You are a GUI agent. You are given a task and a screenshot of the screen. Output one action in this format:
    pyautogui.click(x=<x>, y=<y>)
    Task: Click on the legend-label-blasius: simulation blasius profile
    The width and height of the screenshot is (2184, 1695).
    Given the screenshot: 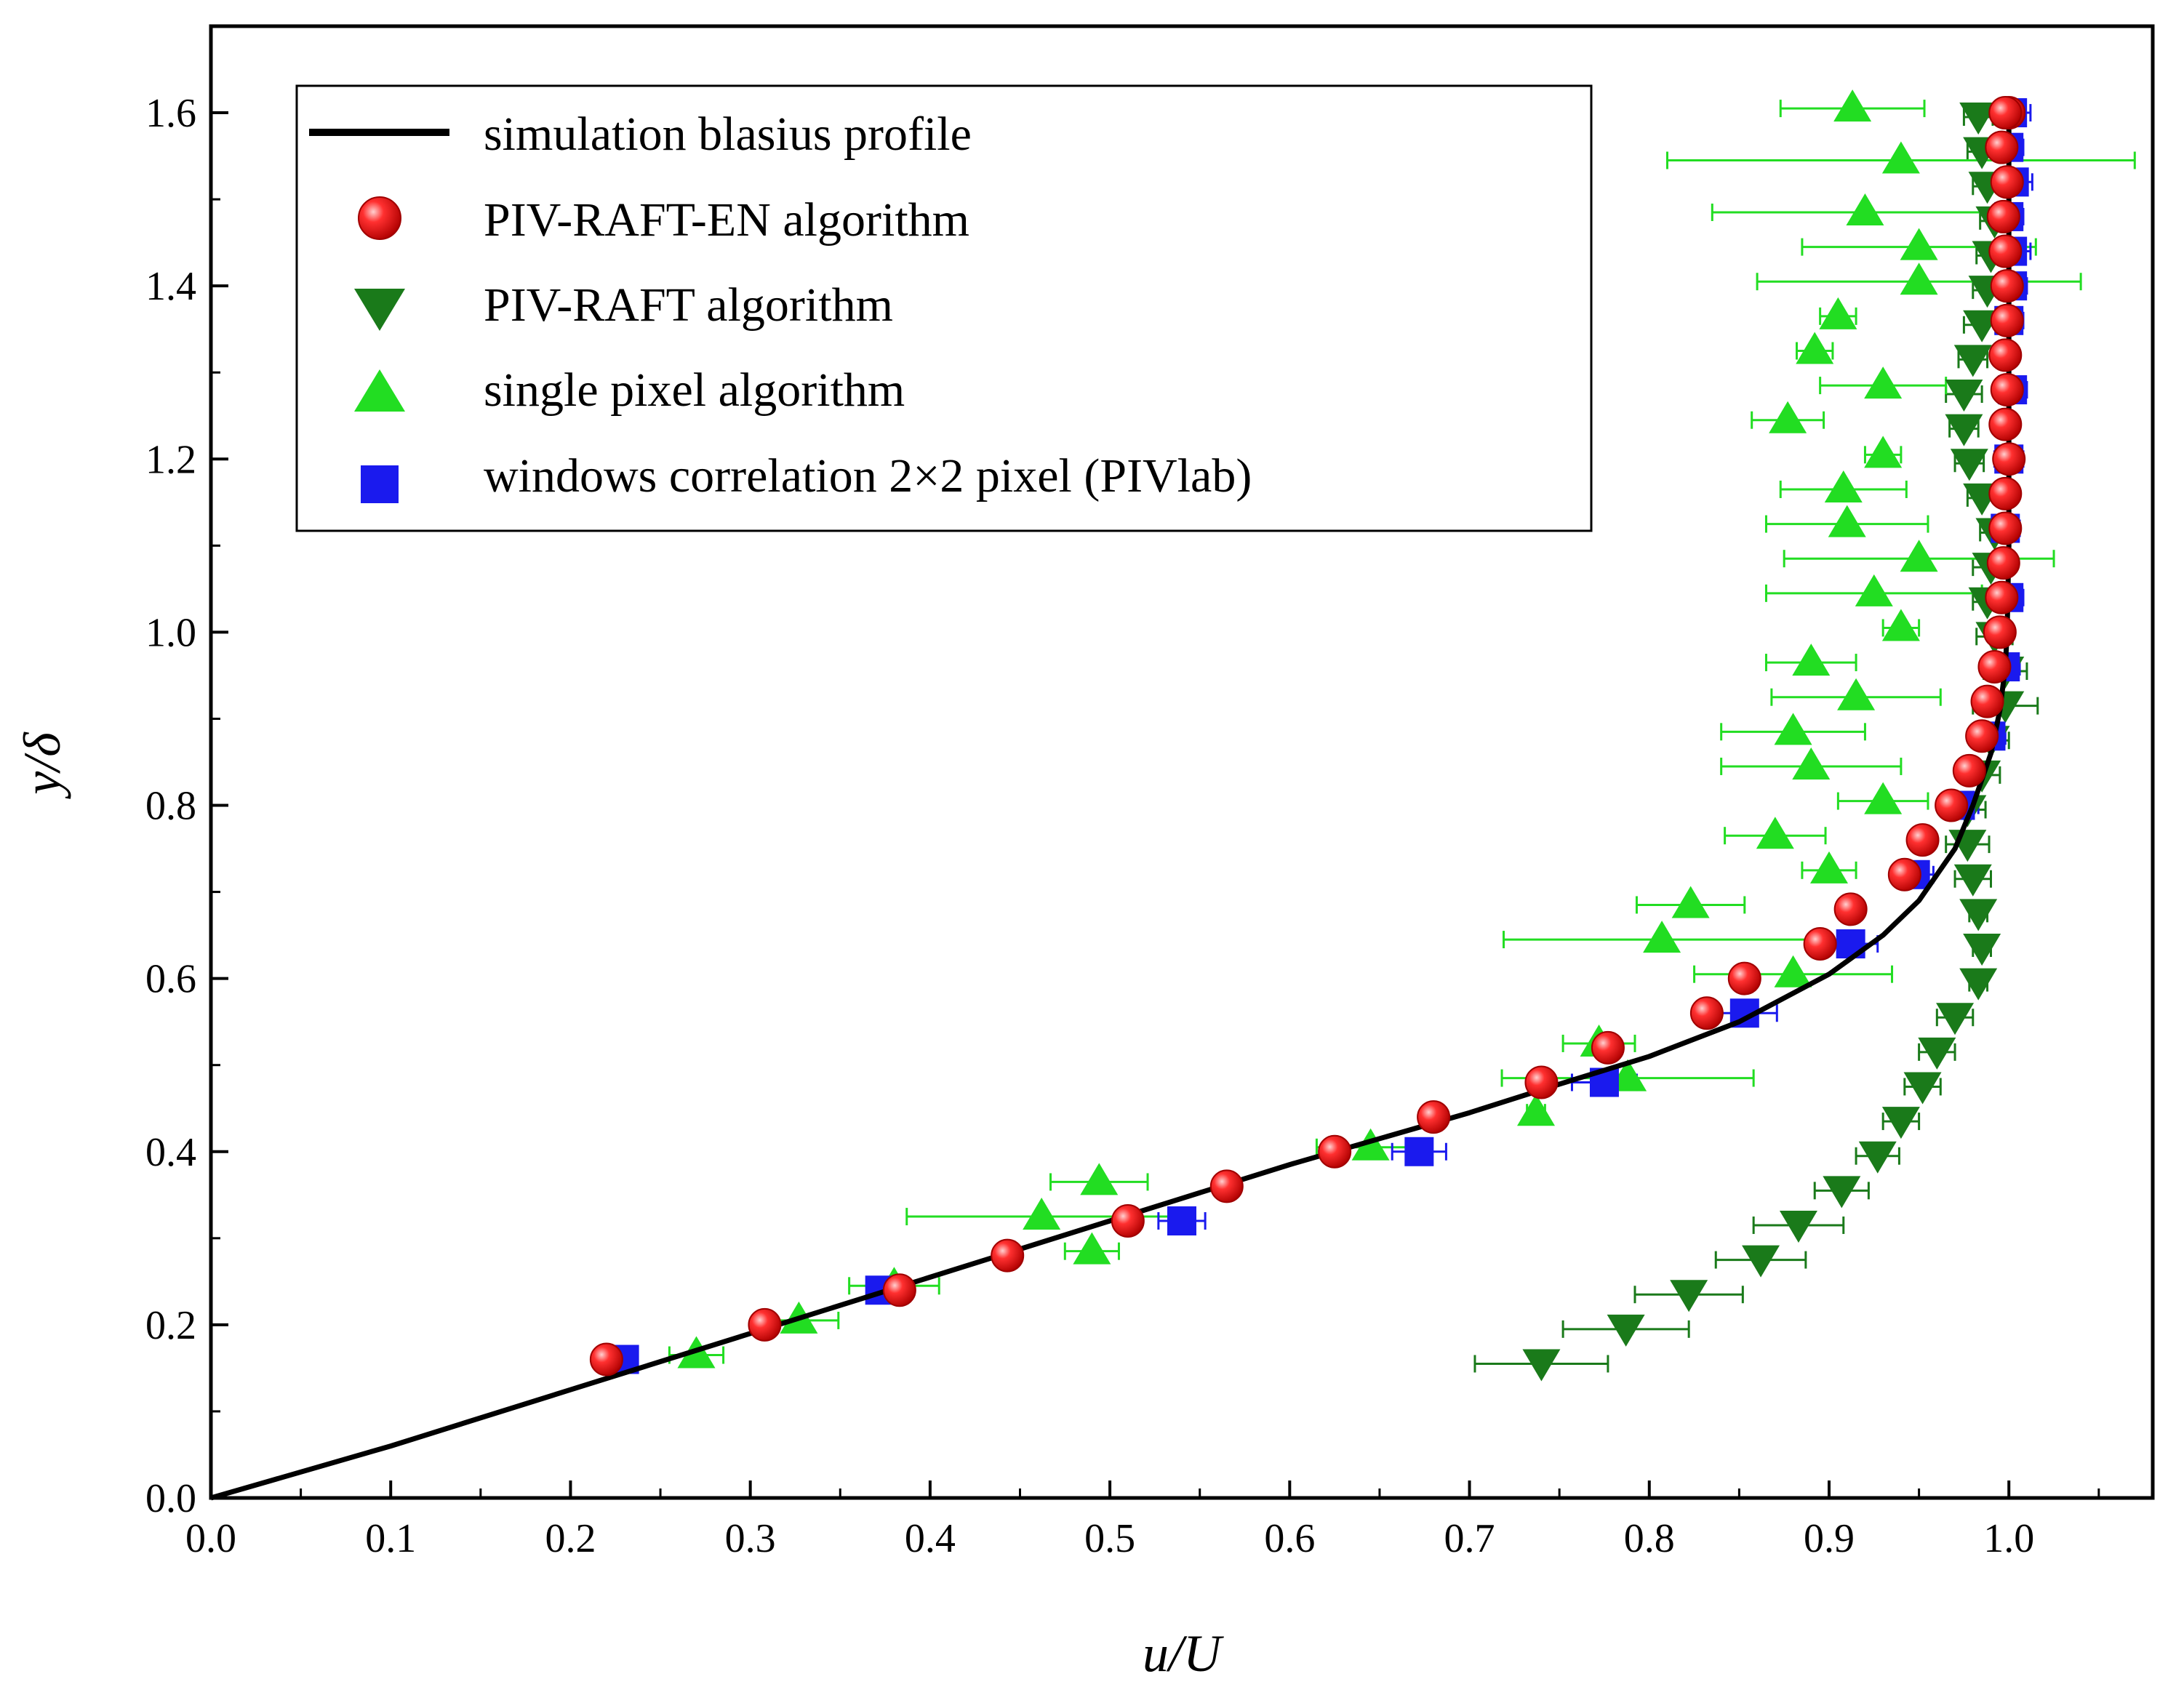 What is the action you would take?
    pyautogui.click(x=728, y=134)
    